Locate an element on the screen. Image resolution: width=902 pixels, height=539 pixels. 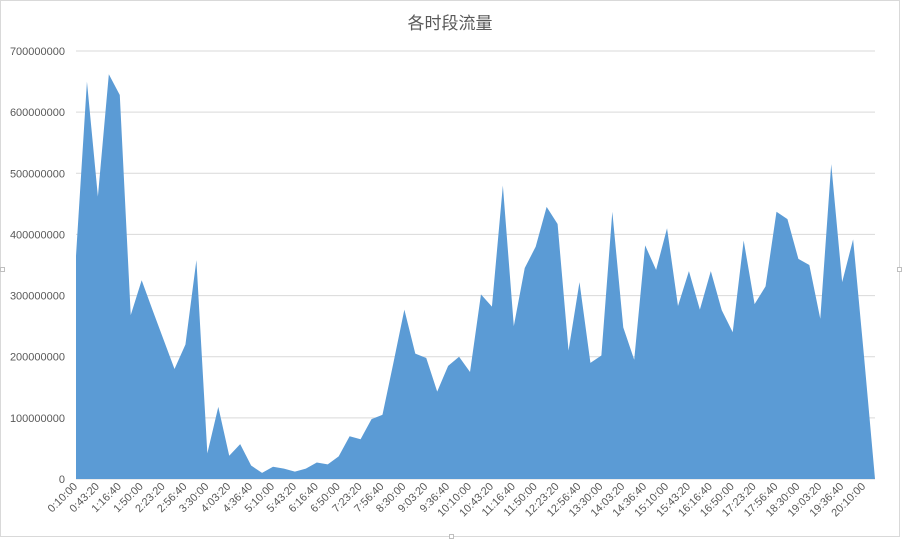
chart-title: 各时段流量 is located at coordinates (450, 24).